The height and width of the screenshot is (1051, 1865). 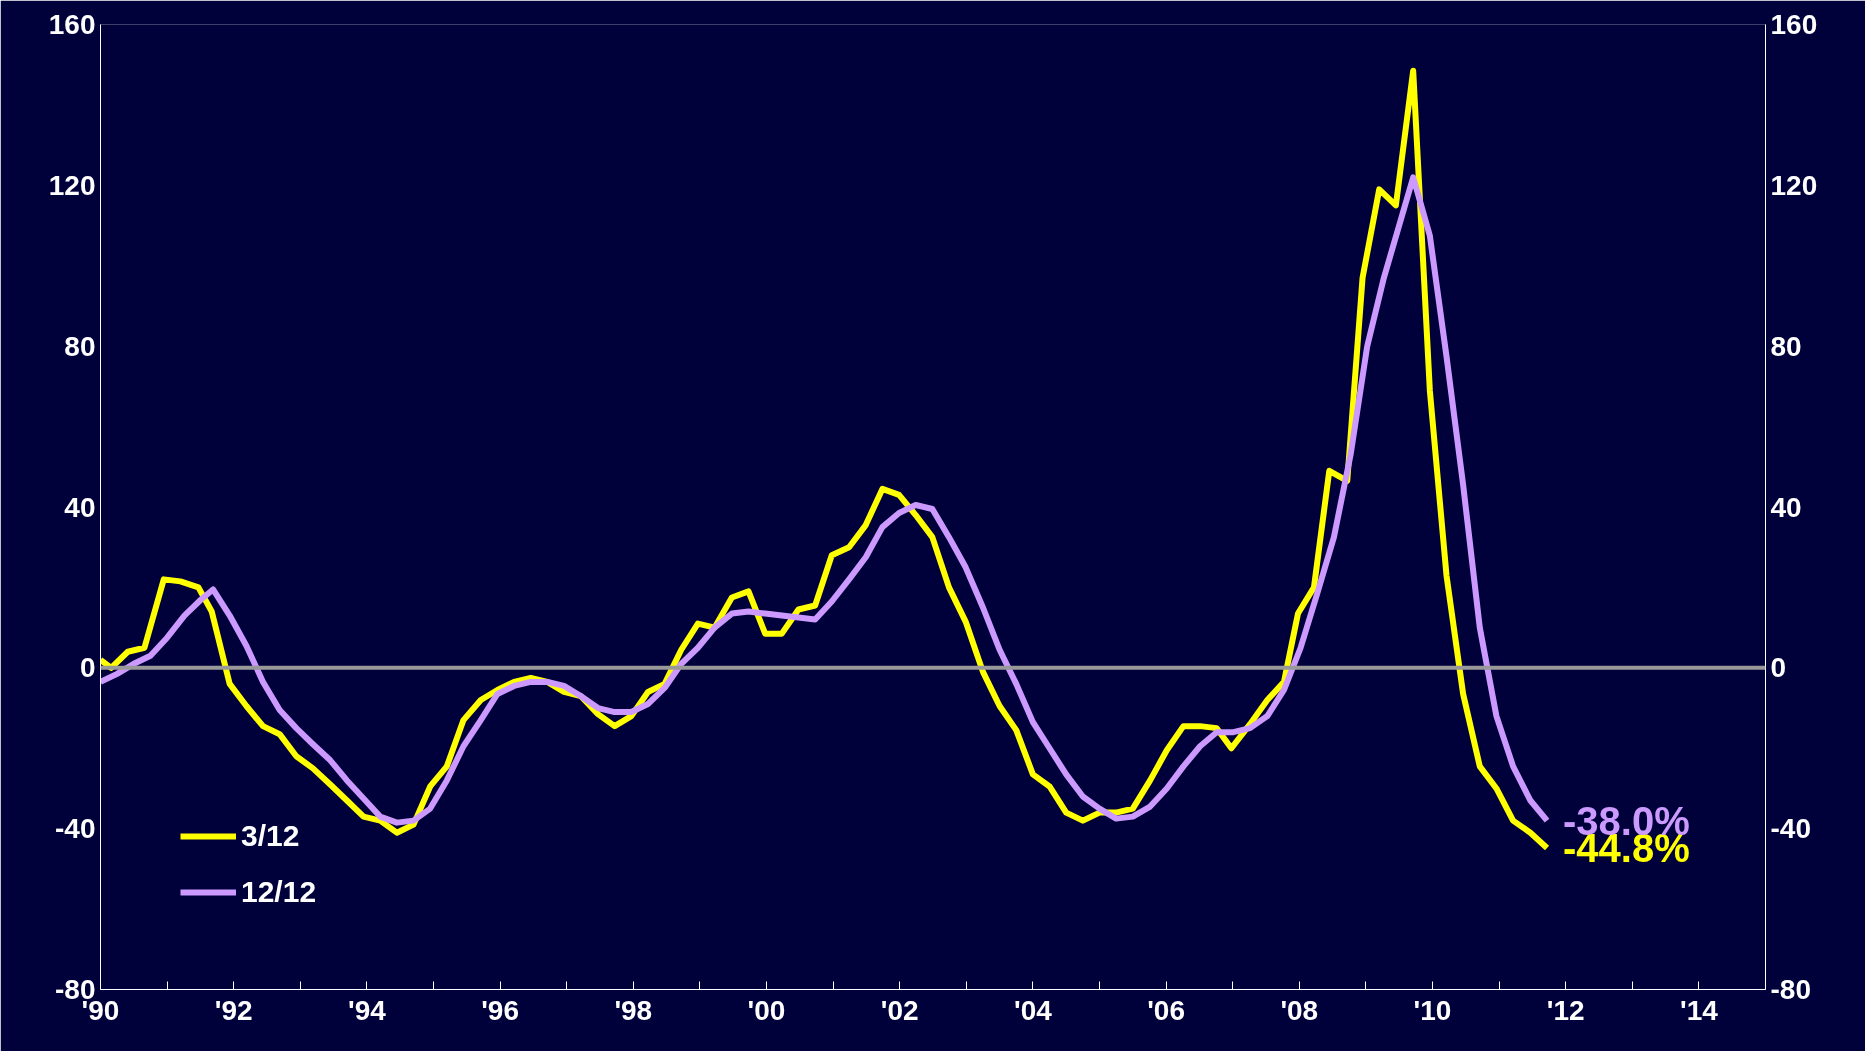 I want to click on x-tick-label: '98, so click(x=633, y=1010).